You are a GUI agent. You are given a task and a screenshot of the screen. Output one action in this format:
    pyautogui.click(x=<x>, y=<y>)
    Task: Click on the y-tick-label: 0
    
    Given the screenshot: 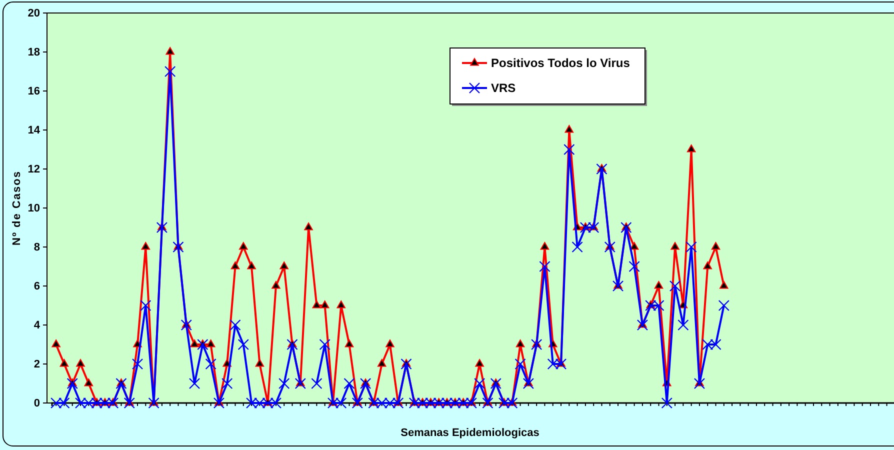 What is the action you would take?
    pyautogui.click(x=37, y=404)
    